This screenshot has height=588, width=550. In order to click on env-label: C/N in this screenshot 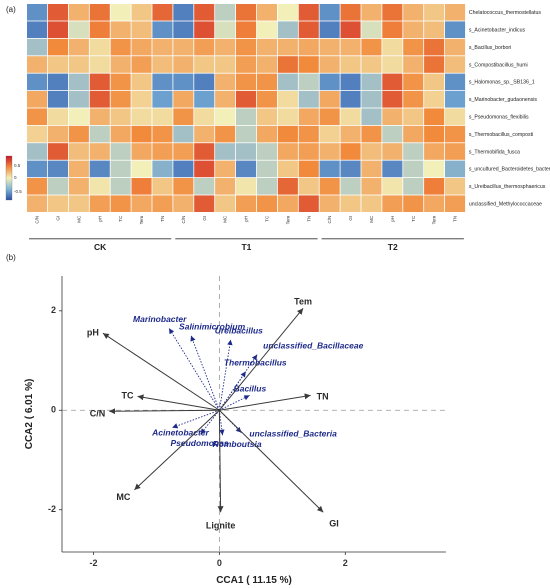, I will do `click(98, 414)`.